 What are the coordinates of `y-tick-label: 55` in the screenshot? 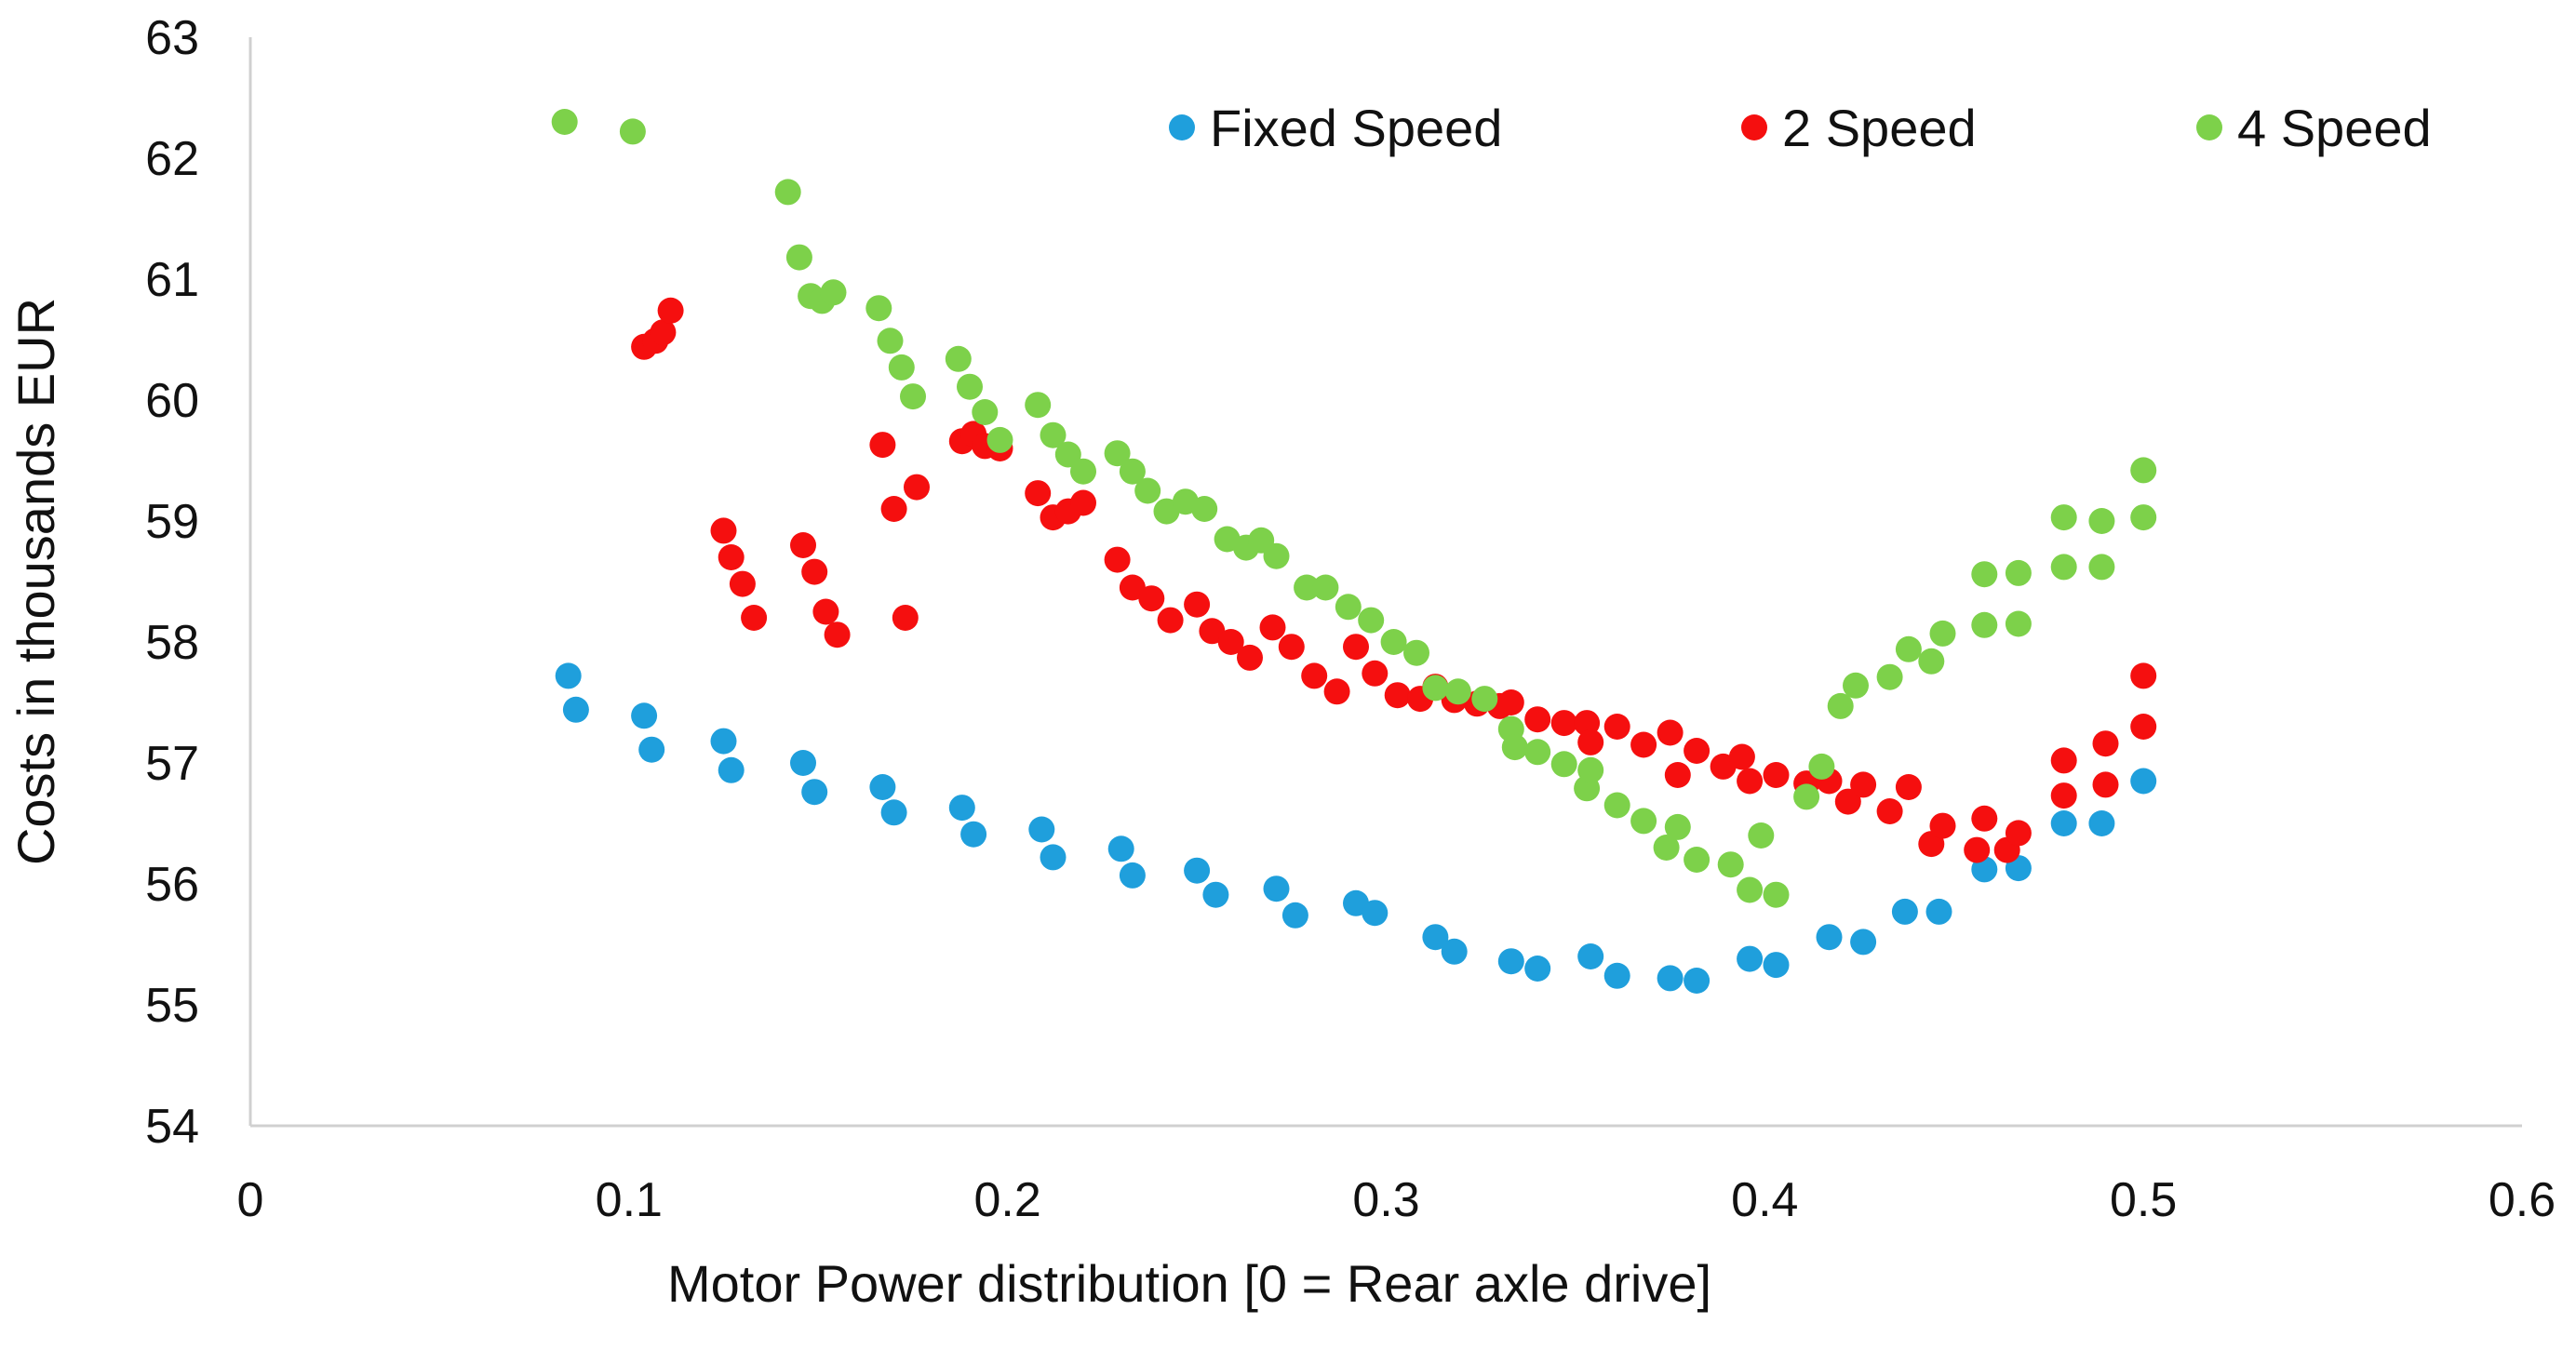 It's located at (172, 1006).